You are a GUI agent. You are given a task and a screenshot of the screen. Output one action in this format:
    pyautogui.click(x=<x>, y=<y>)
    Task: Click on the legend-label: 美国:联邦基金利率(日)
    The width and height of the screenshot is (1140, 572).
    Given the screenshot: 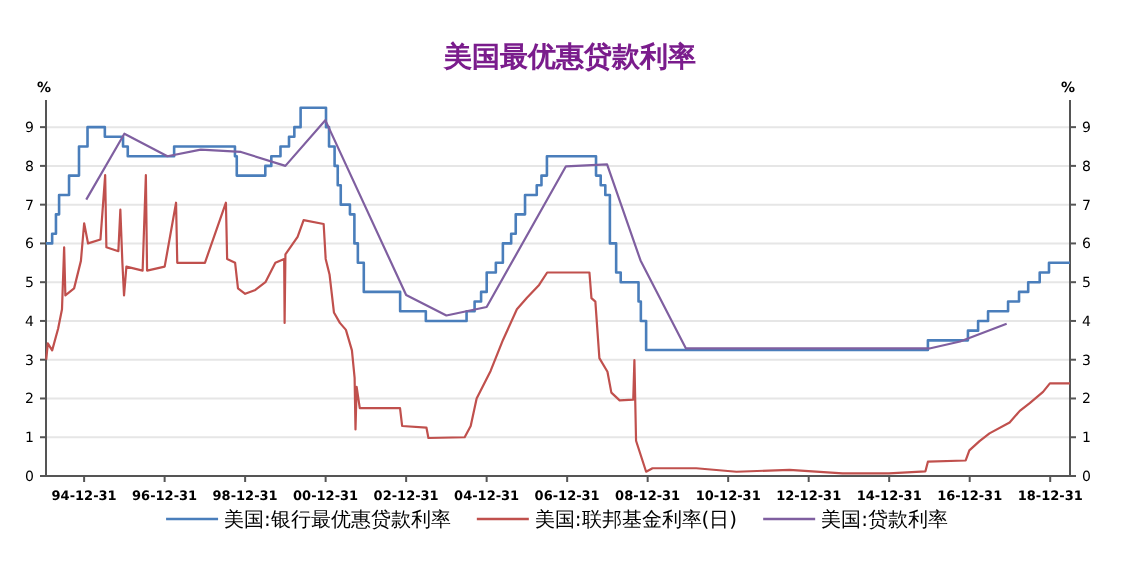 What is the action you would take?
    pyautogui.click(x=636, y=520)
    